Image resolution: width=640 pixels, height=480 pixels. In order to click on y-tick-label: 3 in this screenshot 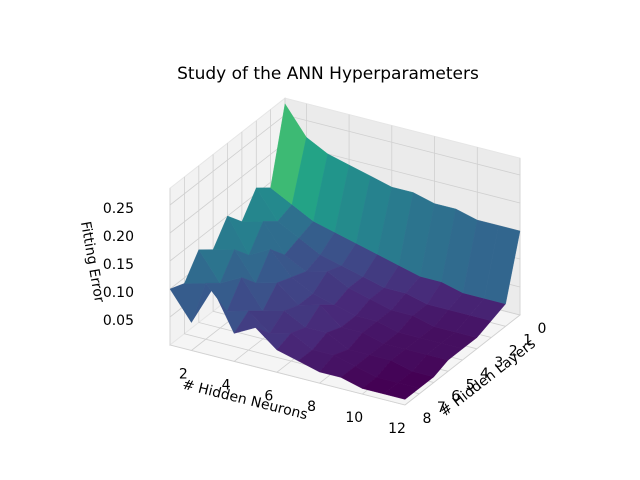, I will do `click(498, 363)`.